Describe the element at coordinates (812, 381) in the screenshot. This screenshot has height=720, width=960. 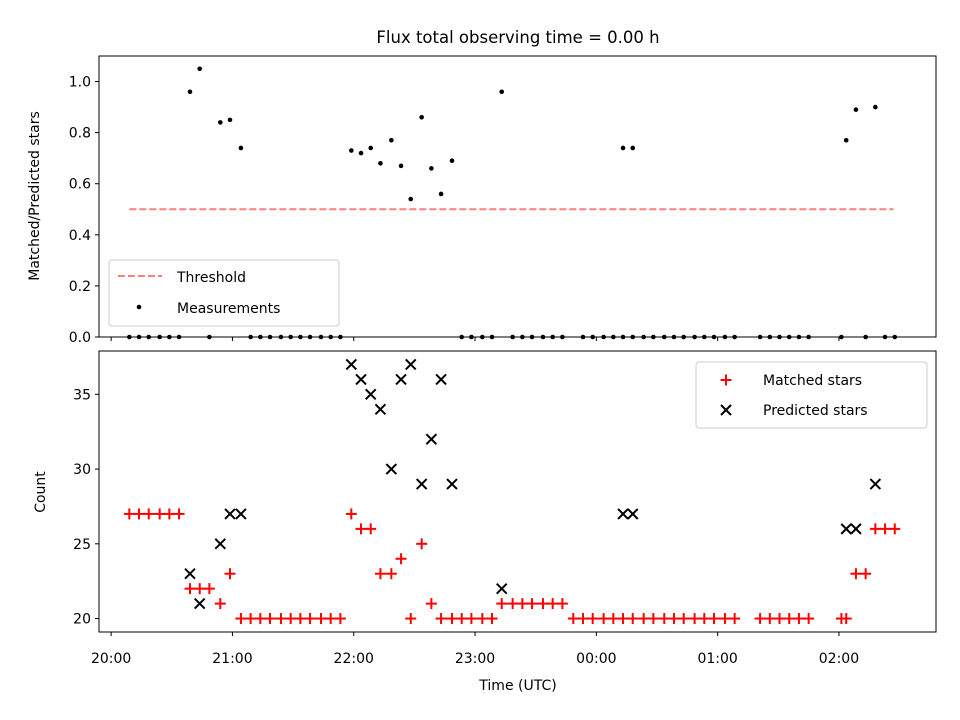
I see `legend-matched-label: Matched stars` at that location.